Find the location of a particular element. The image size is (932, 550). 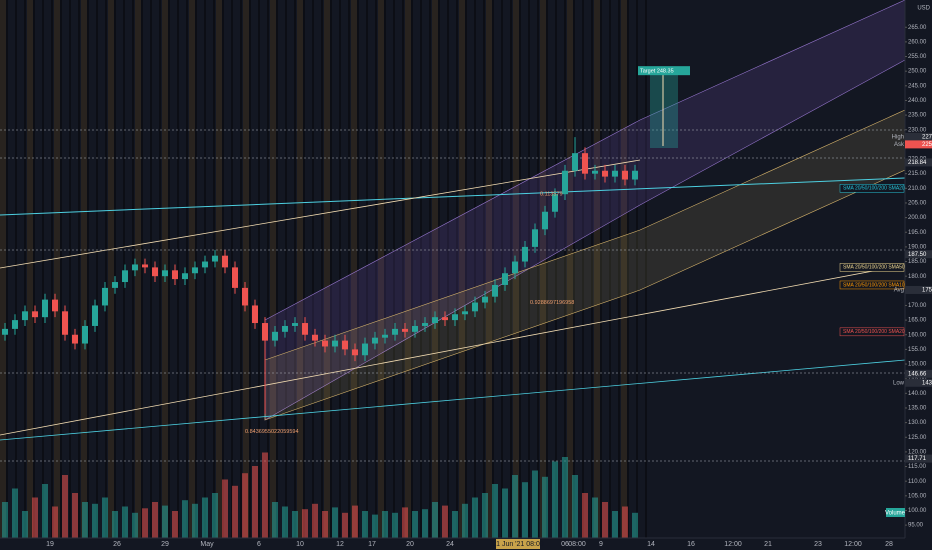

y-tick-label: 255.00 is located at coordinates (917, 57).